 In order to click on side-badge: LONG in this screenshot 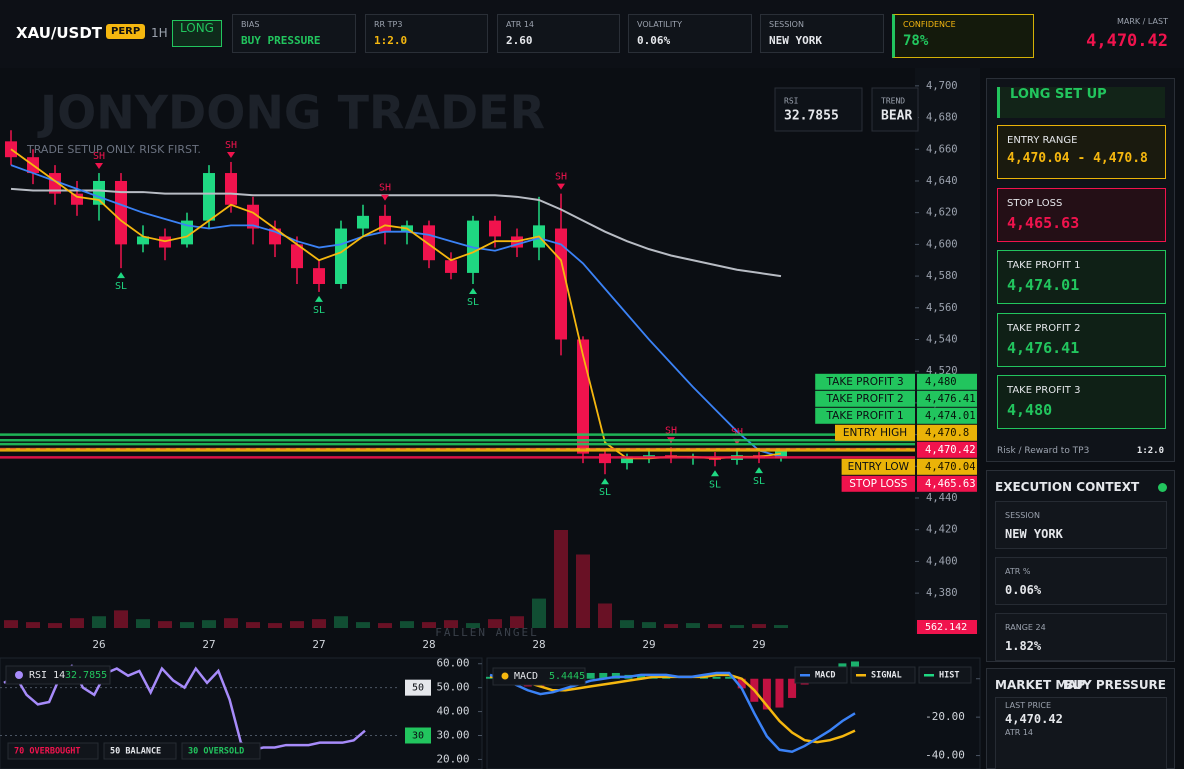, I will do `click(197, 33)`.